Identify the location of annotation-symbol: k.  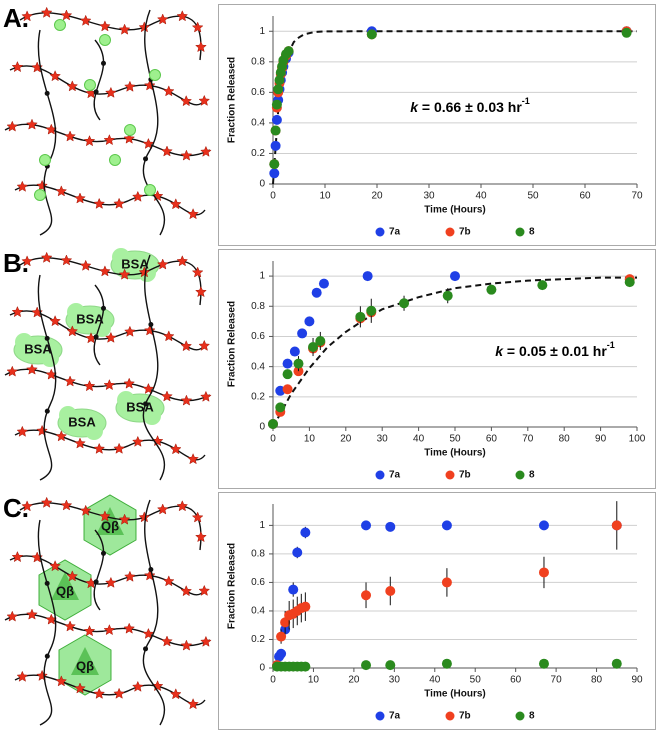
(499, 351).